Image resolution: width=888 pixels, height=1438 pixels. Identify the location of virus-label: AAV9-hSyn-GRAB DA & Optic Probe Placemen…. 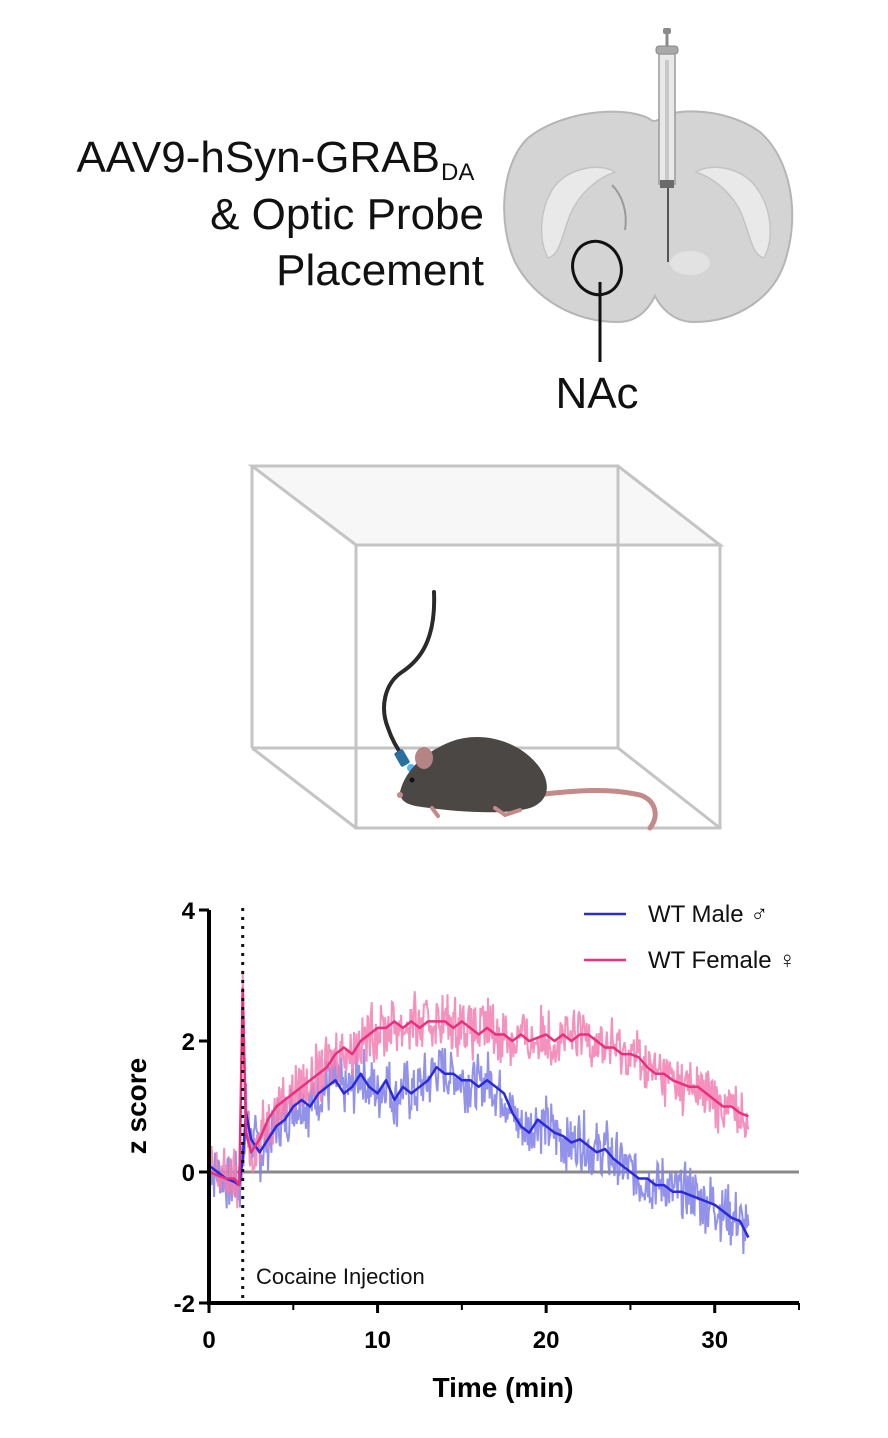
(280, 214).